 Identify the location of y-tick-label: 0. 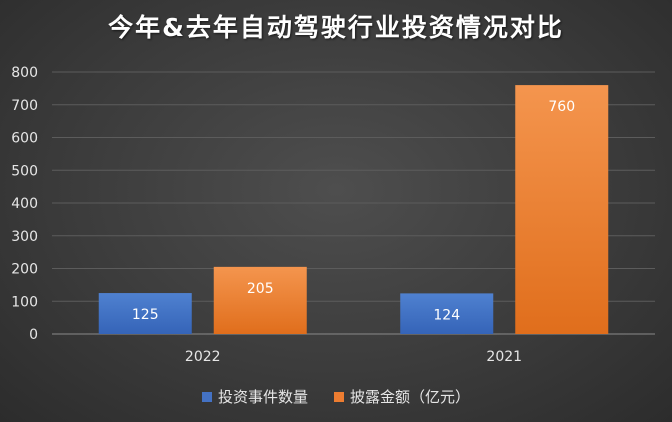
(33, 335).